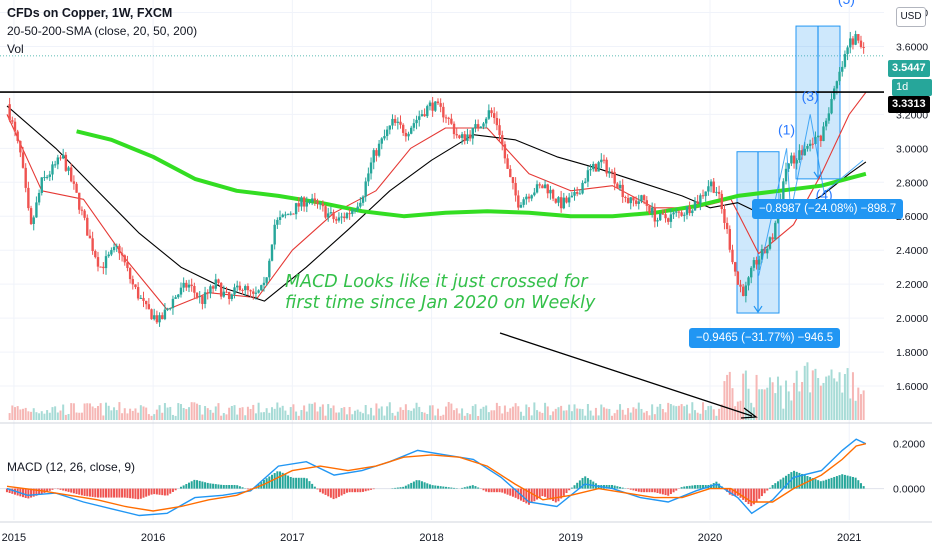 The image size is (932, 550). Describe the element at coordinates (15, 49) in the screenshot. I see `volume-legend: Vol` at that location.